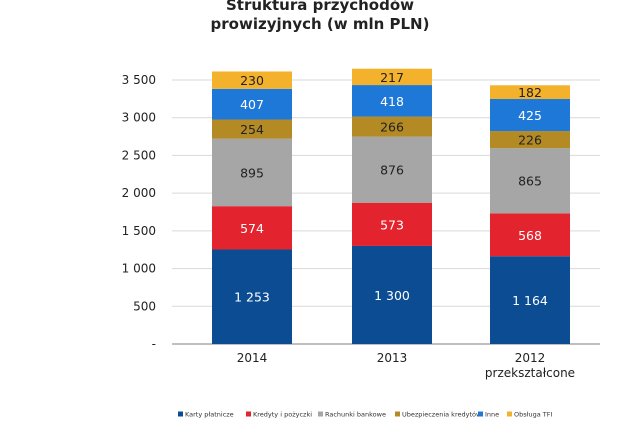  Describe the element at coordinates (139, 80) in the screenshot. I see `y-tick-label: 3 500` at that location.